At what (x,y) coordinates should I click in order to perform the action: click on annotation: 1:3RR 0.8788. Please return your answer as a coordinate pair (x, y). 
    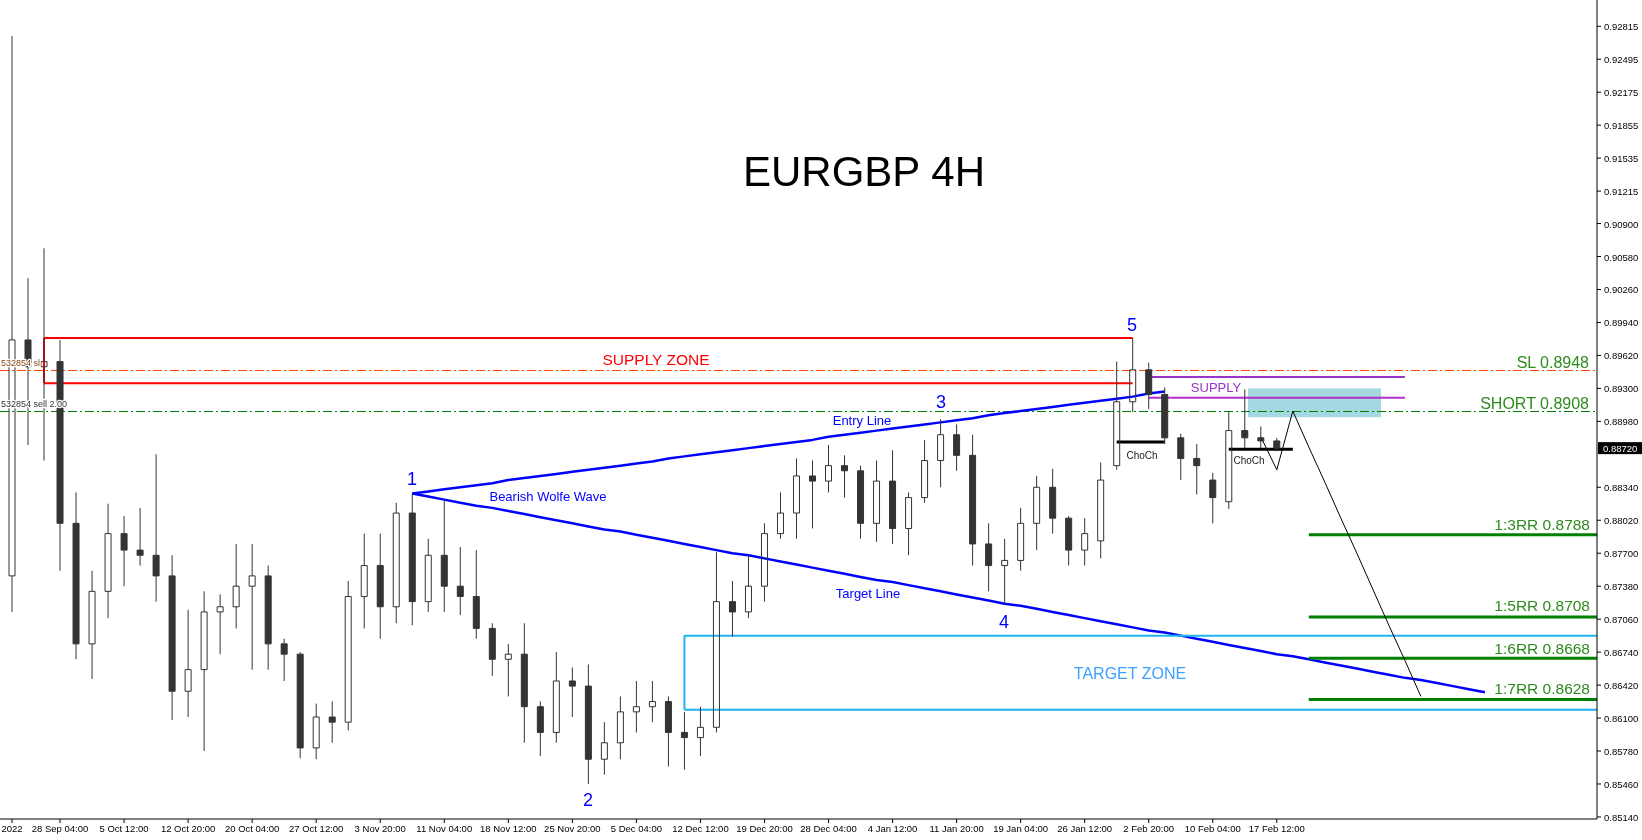
    Looking at the image, I should click on (1542, 524).